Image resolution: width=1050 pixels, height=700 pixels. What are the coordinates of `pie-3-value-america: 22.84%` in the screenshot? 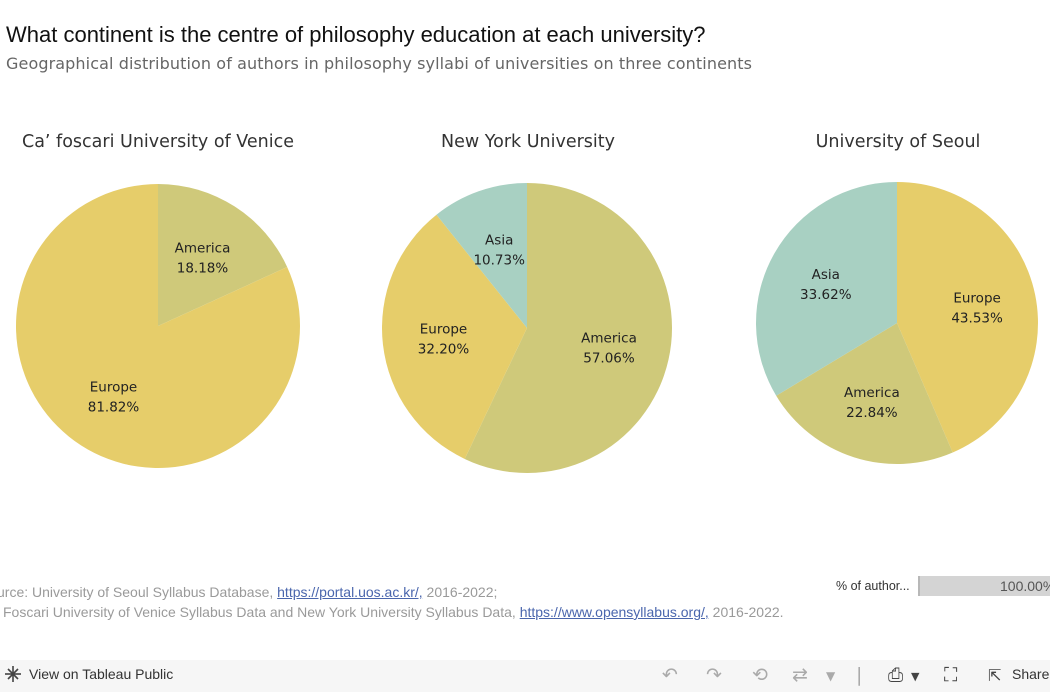 It's located at (872, 413).